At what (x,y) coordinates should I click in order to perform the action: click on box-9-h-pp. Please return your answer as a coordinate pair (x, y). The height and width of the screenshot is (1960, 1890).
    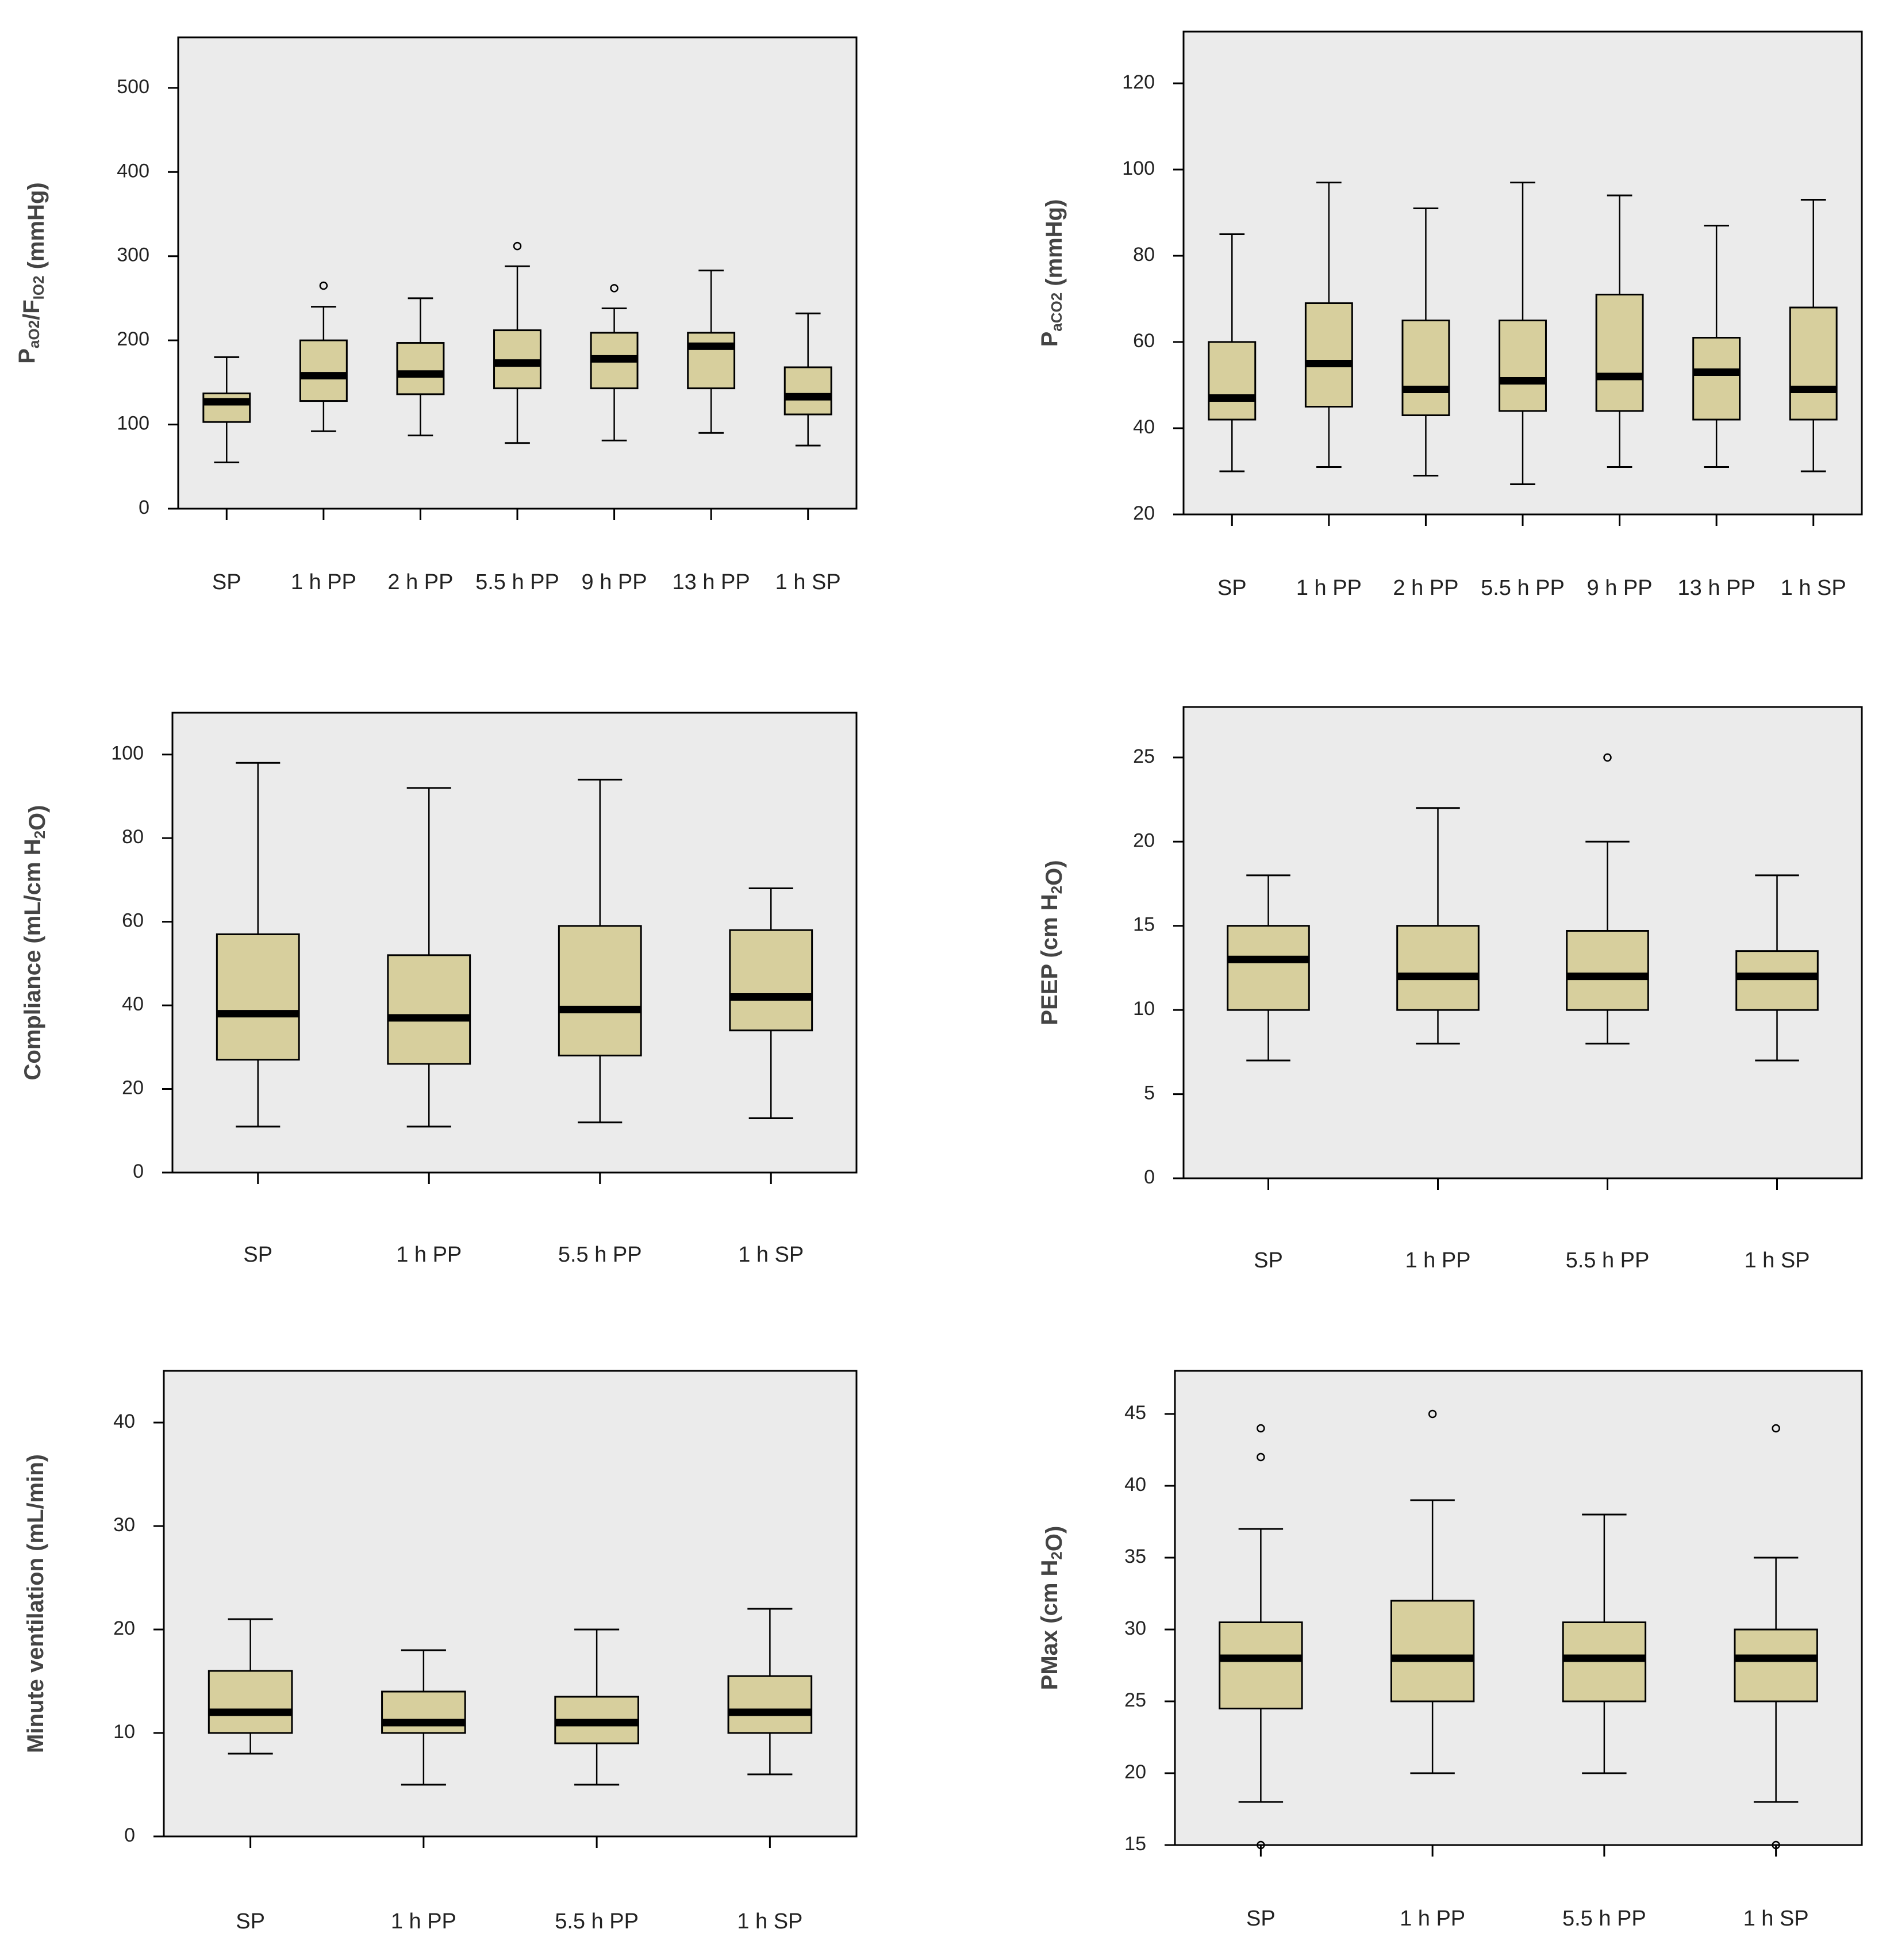
    Looking at the image, I should click on (1619, 331).